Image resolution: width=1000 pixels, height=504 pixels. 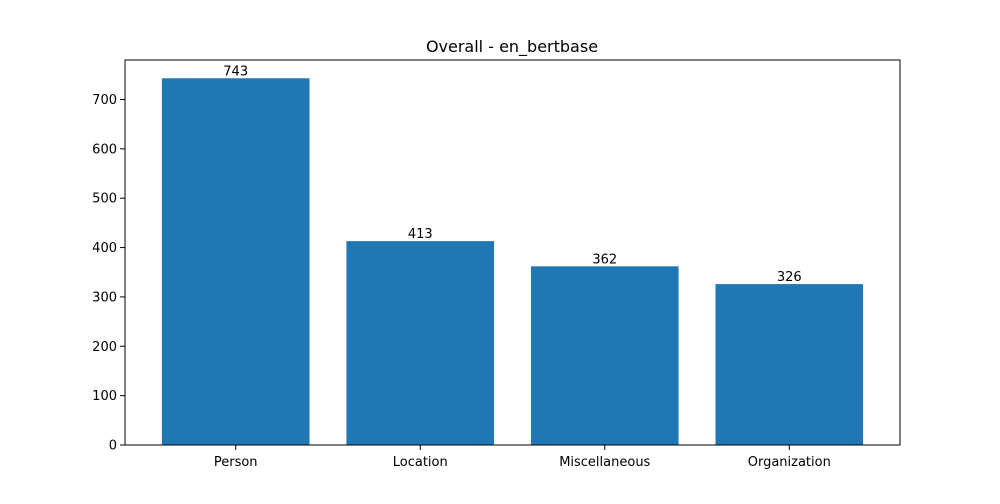 What do you see at coordinates (512, 47) in the screenshot?
I see `chart-title: Overall - en_bertbase` at bounding box center [512, 47].